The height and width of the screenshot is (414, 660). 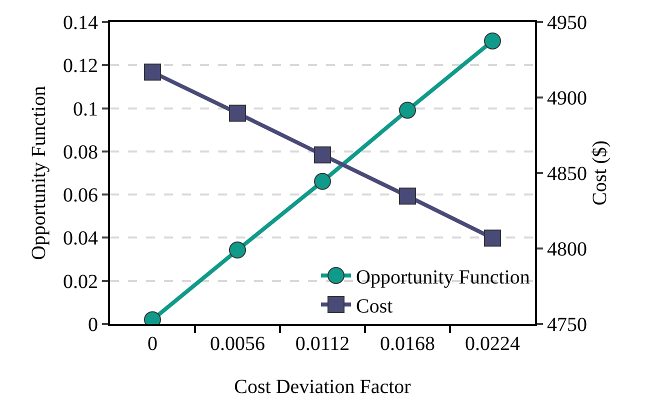 What do you see at coordinates (407, 344) in the screenshot?
I see `x-tick-label: 0.0168` at bounding box center [407, 344].